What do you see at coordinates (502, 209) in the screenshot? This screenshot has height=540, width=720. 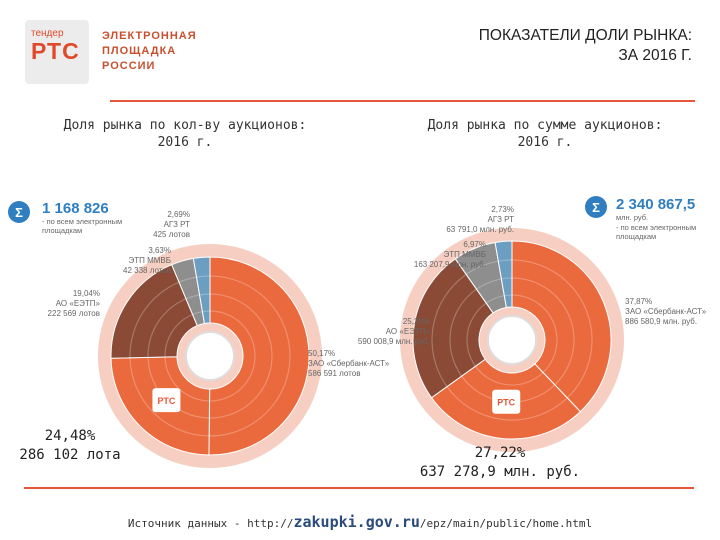 I see `slice-label: 2,73%` at bounding box center [502, 209].